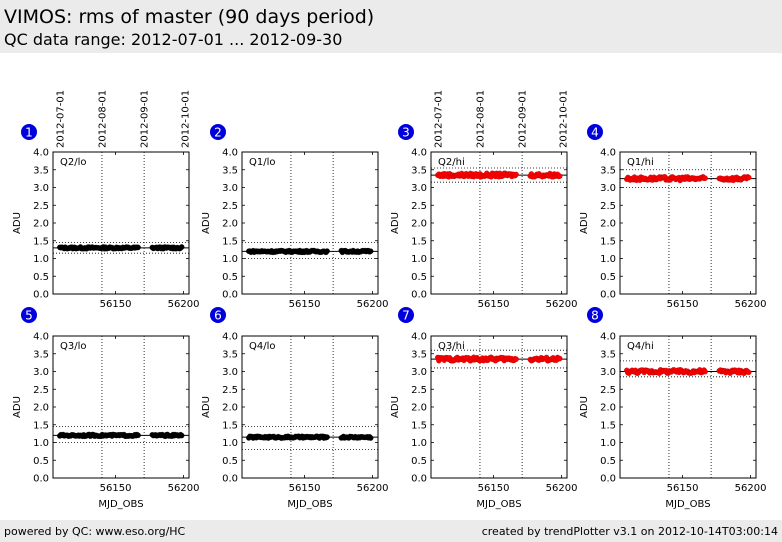 This screenshot has width=782, height=542. I want to click on panel-number: 1, so click(29, 133).